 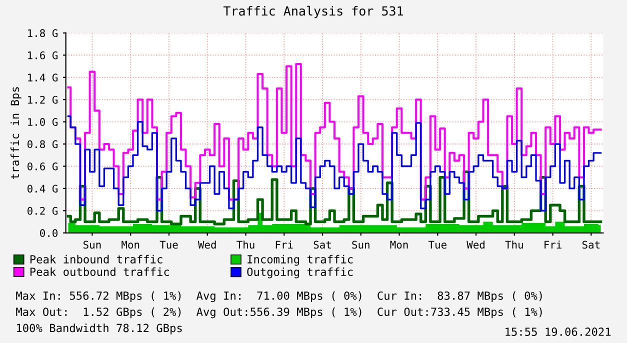 I want to click on text: 100% Bandwidth 78.12 GBps, so click(x=99, y=329).